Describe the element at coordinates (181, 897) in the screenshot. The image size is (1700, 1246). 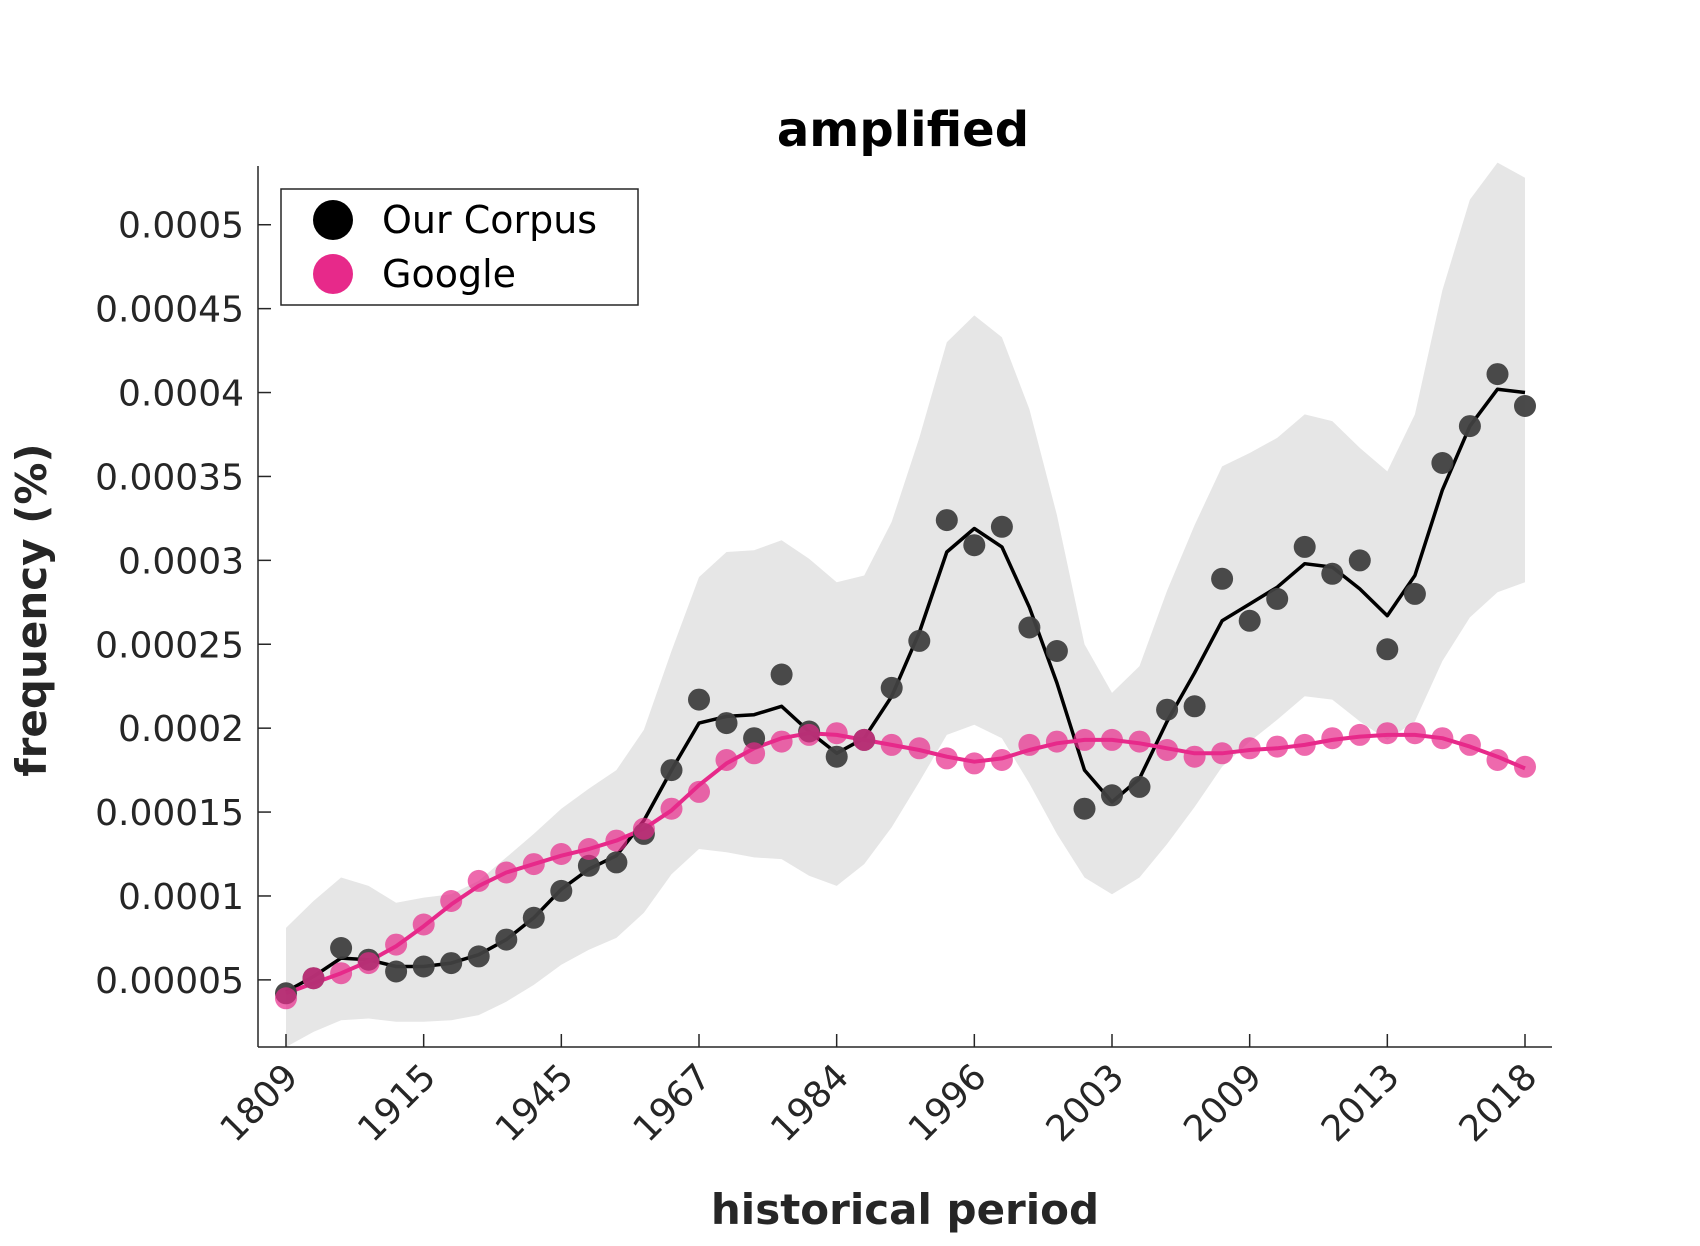
I see `y-tick-label-1: 0.0001` at that location.